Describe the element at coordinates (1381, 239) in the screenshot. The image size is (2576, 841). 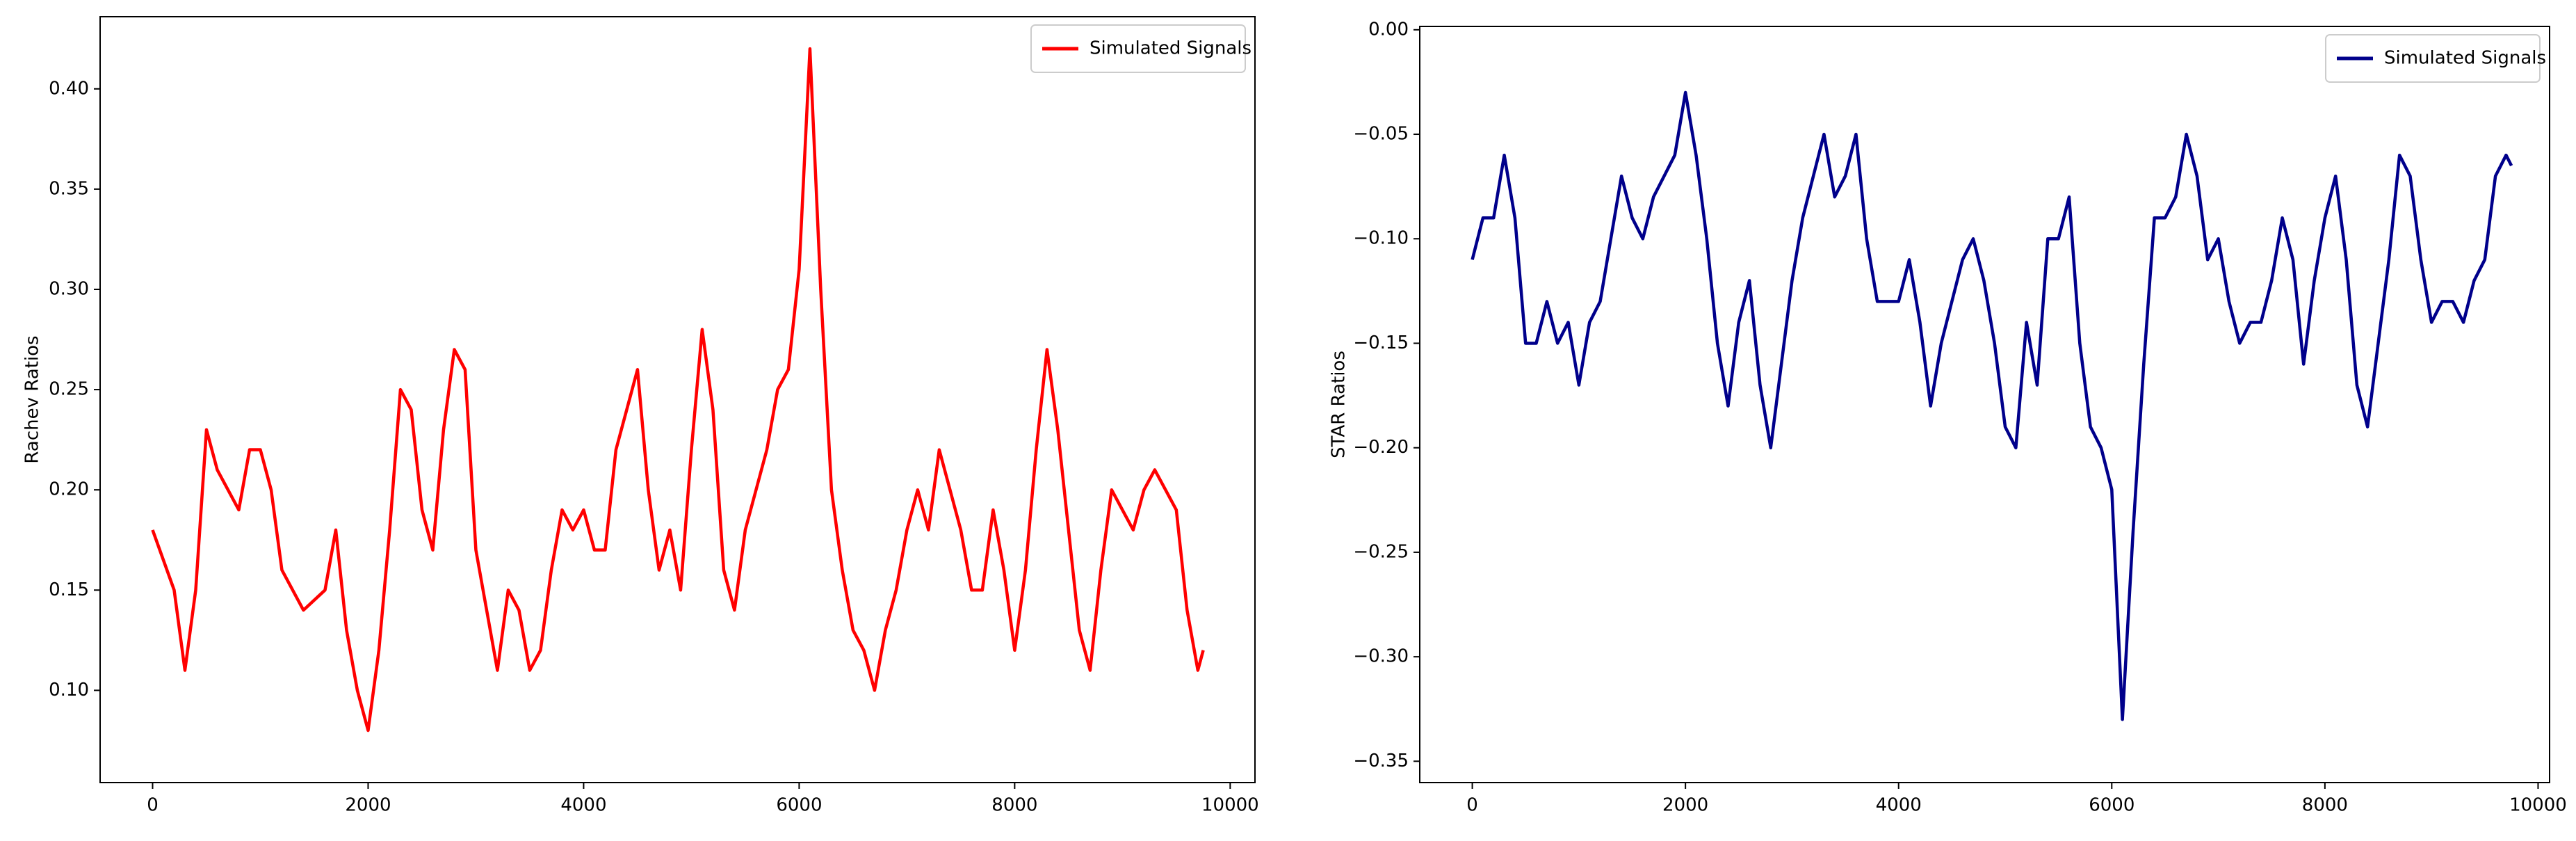
I see `y-tick-label: −0.10` at that location.